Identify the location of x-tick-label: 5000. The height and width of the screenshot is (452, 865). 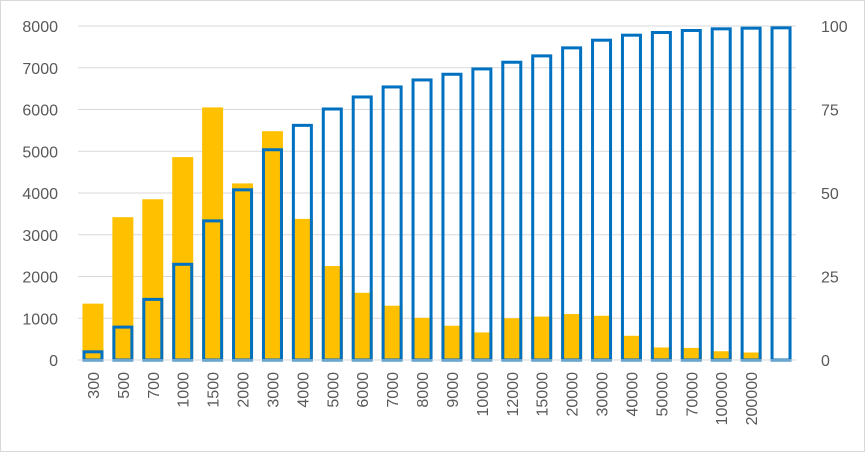
(333, 390).